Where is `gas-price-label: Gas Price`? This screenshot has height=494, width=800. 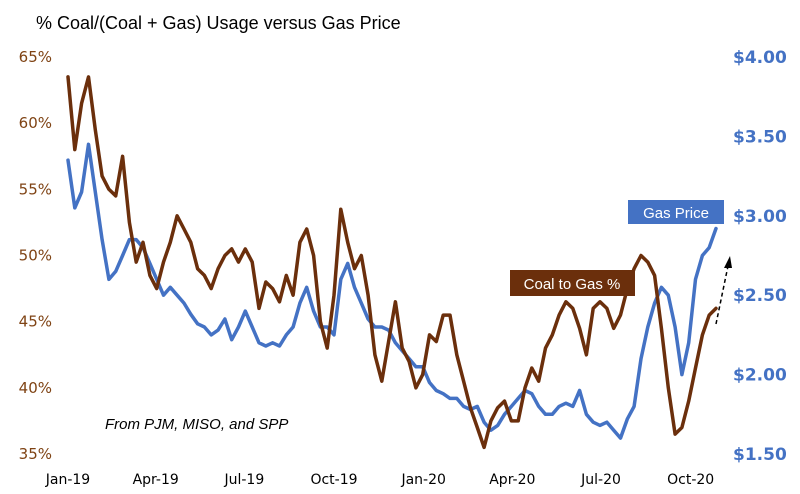 gas-price-label: Gas Price is located at coordinates (676, 212).